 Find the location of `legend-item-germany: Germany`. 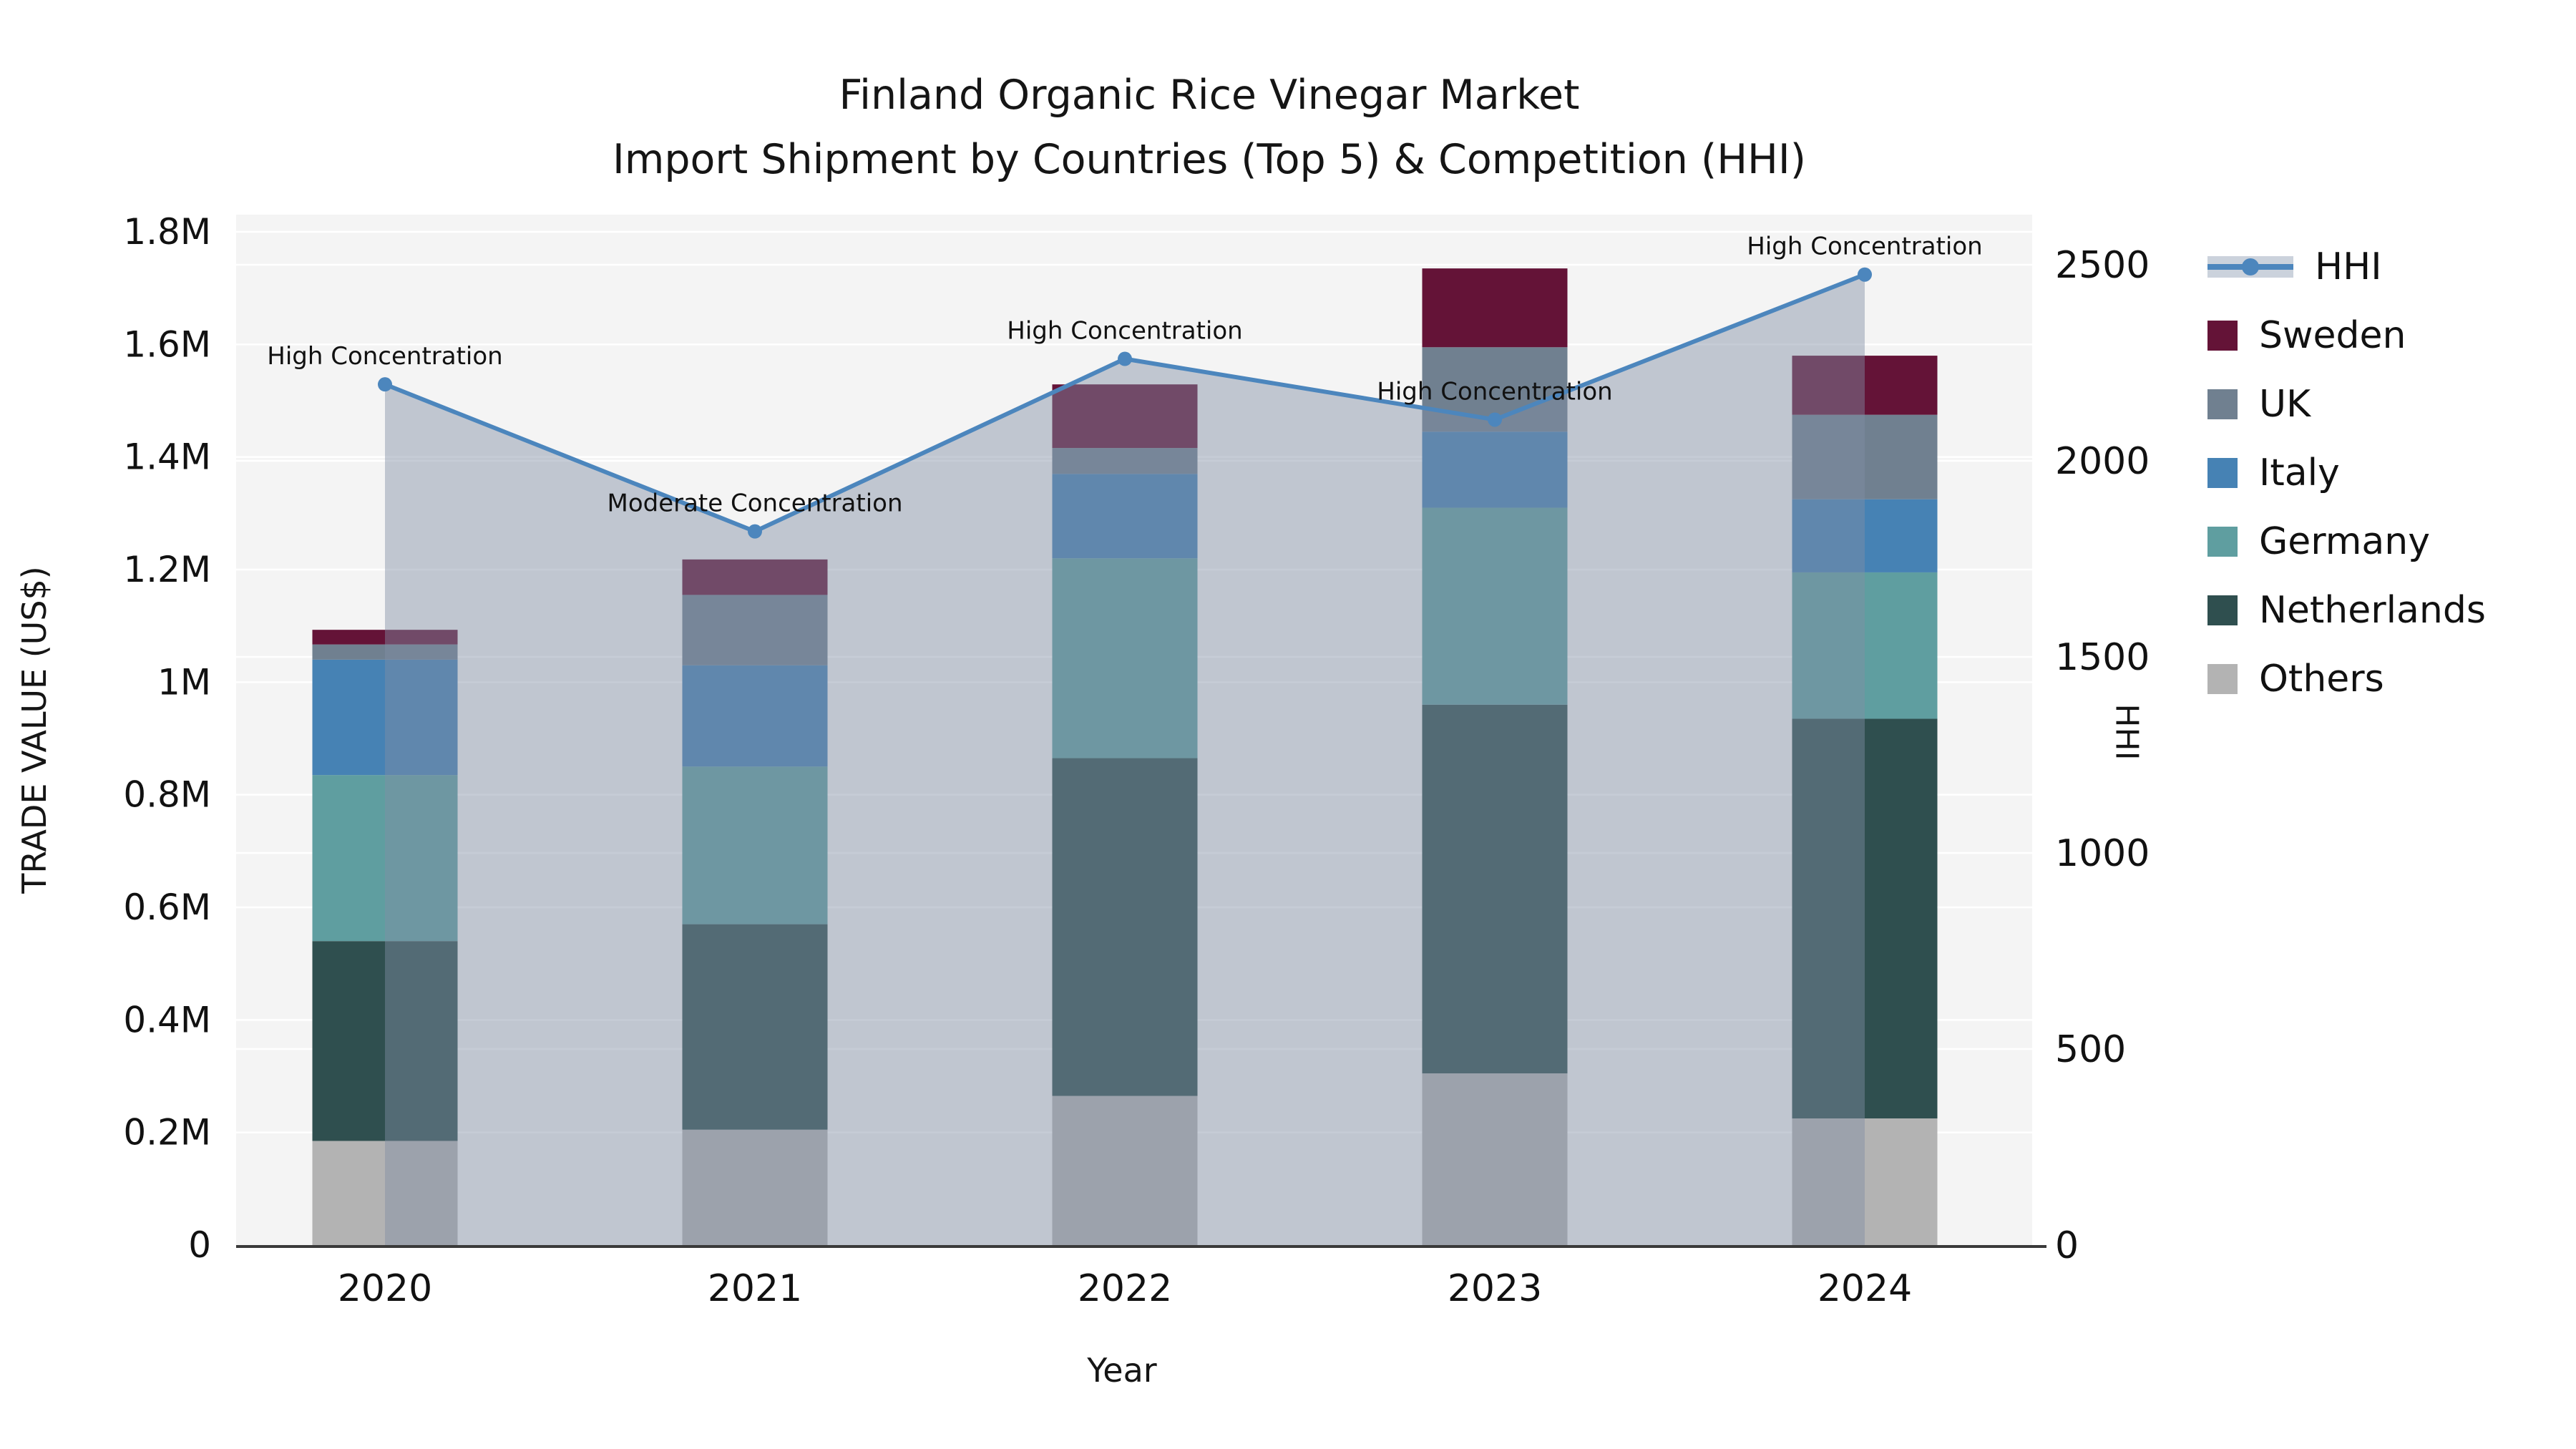

legend-item-germany: Germany is located at coordinates (2318, 541).